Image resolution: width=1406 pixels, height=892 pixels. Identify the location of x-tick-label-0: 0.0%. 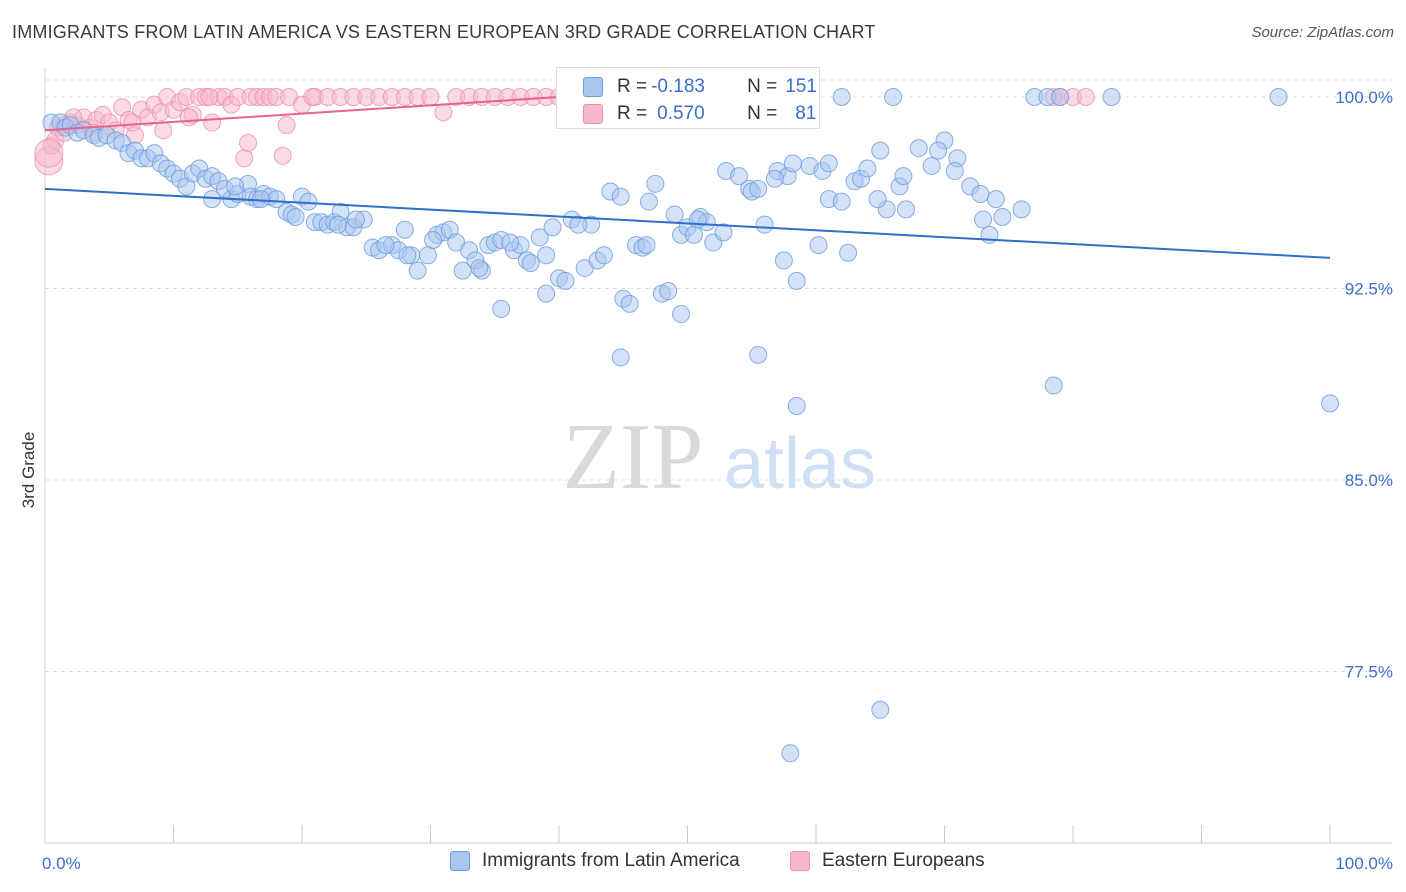
(61, 863).